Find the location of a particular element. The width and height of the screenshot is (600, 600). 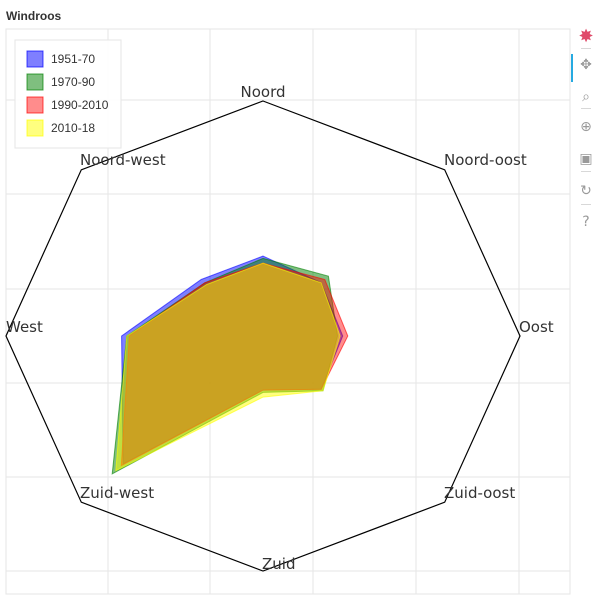

save-tool-icon: ▣ is located at coordinates (586, 159).